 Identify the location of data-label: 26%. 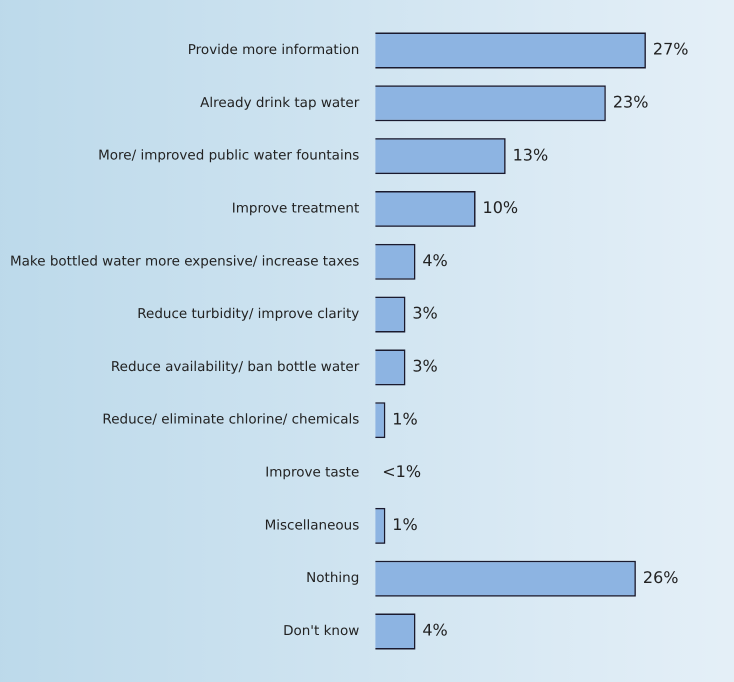
(660, 577).